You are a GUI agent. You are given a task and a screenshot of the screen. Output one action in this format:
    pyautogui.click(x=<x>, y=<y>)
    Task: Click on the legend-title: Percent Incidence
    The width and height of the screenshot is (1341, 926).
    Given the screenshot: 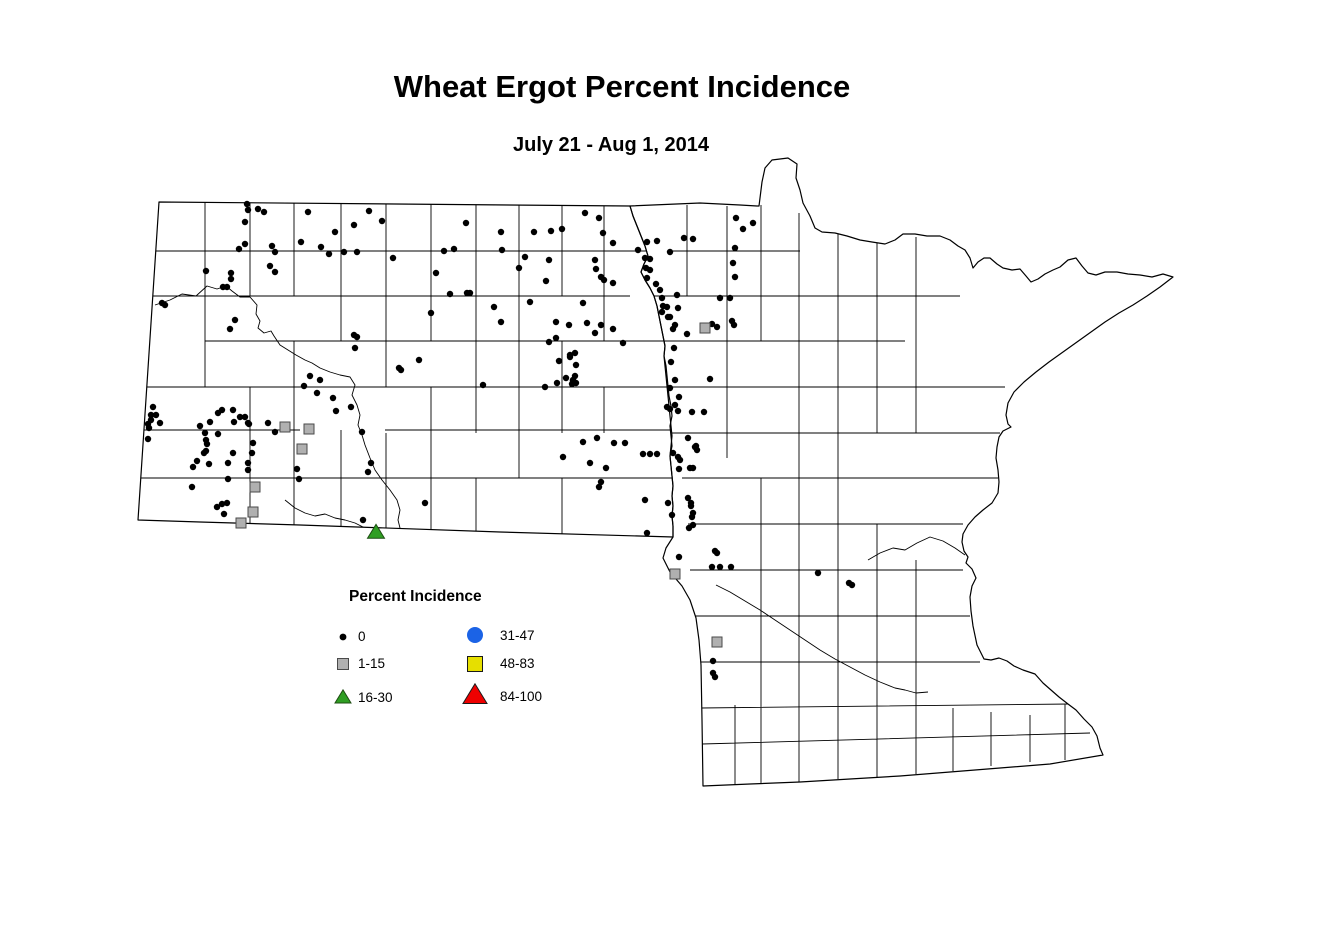 What is the action you would take?
    pyautogui.click(x=415, y=596)
    